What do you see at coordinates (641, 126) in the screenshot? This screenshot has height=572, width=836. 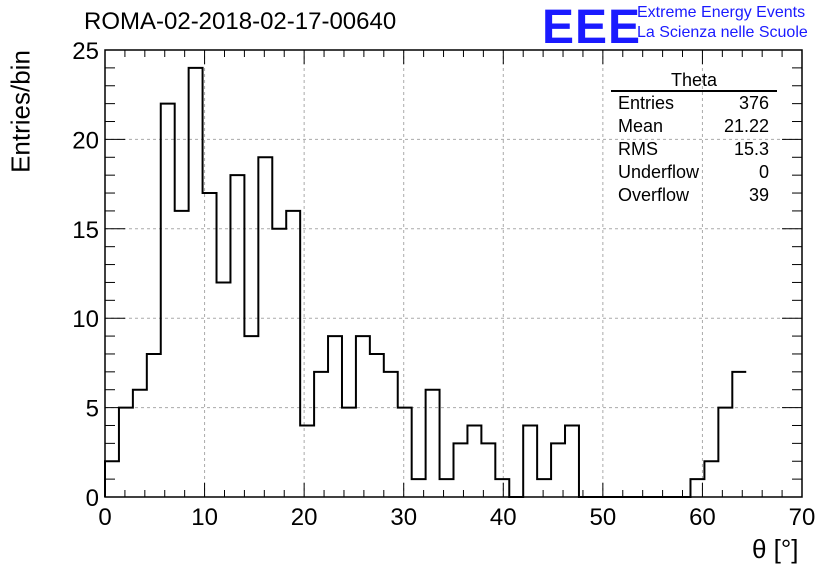 I see `stats-label: Mean` at bounding box center [641, 126].